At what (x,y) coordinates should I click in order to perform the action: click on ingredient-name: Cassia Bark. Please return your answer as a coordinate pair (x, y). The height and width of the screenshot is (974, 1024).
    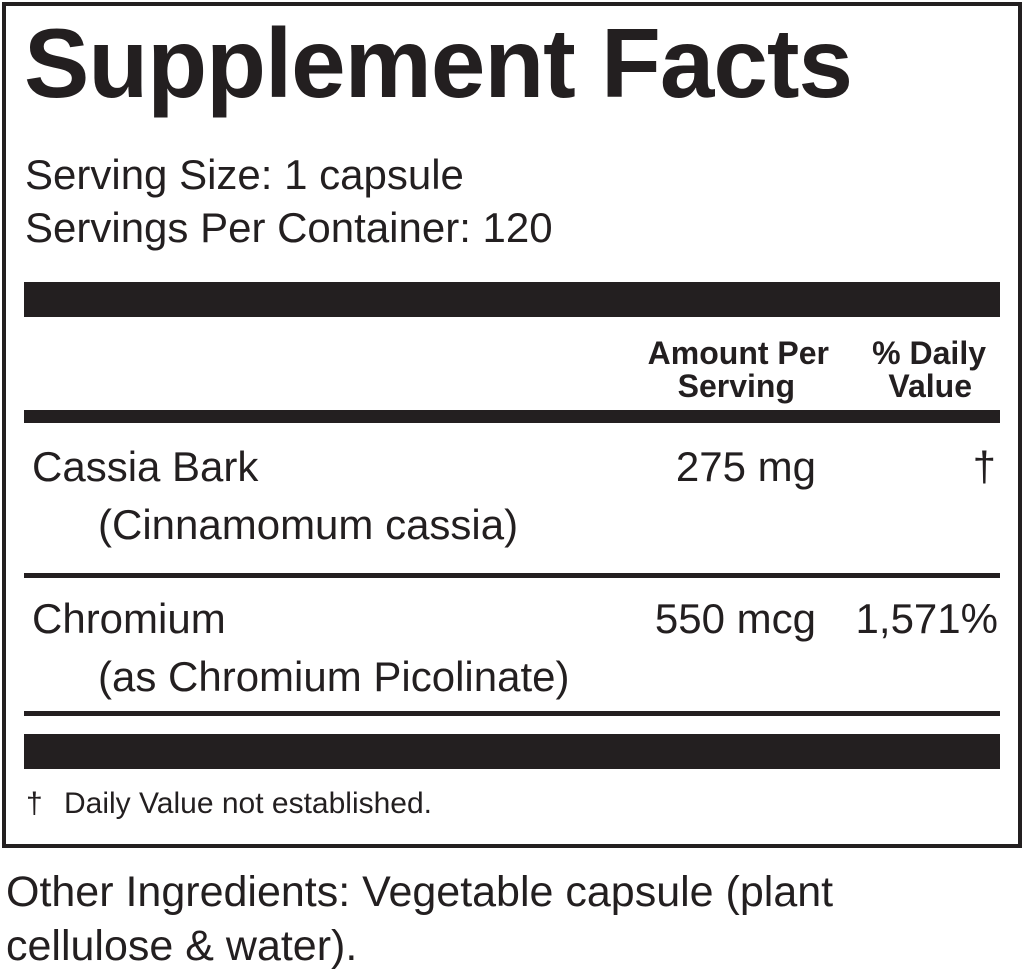
    Looking at the image, I should click on (145, 466).